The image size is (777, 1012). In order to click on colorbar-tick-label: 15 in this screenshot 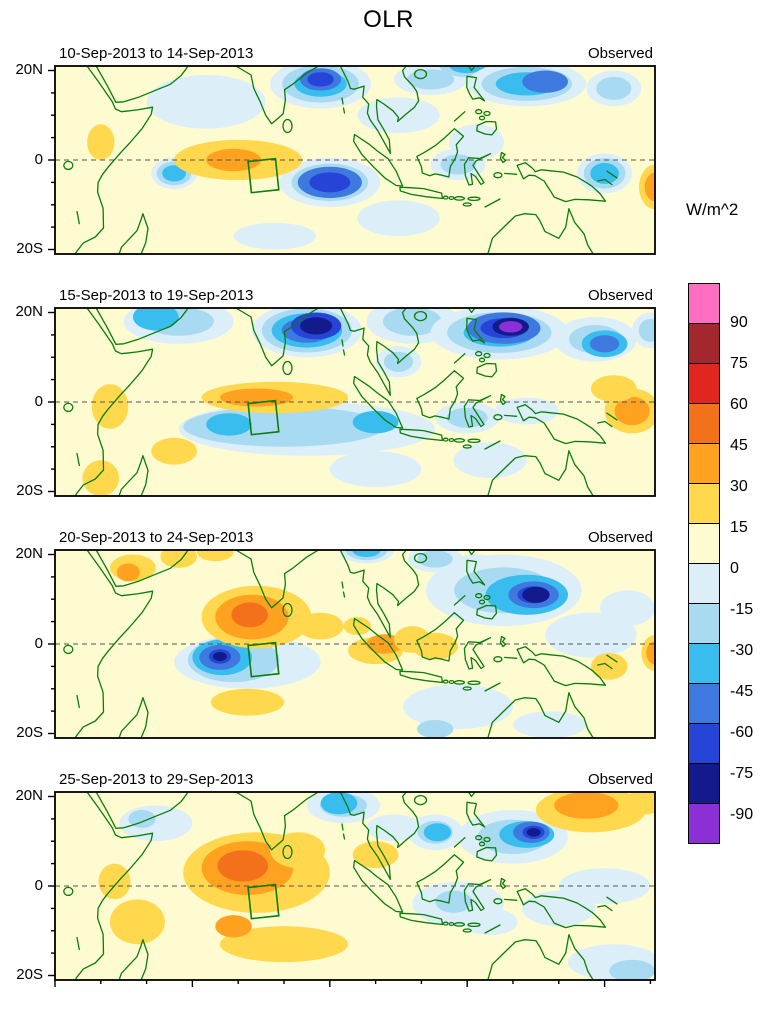, I will do `click(739, 527)`.